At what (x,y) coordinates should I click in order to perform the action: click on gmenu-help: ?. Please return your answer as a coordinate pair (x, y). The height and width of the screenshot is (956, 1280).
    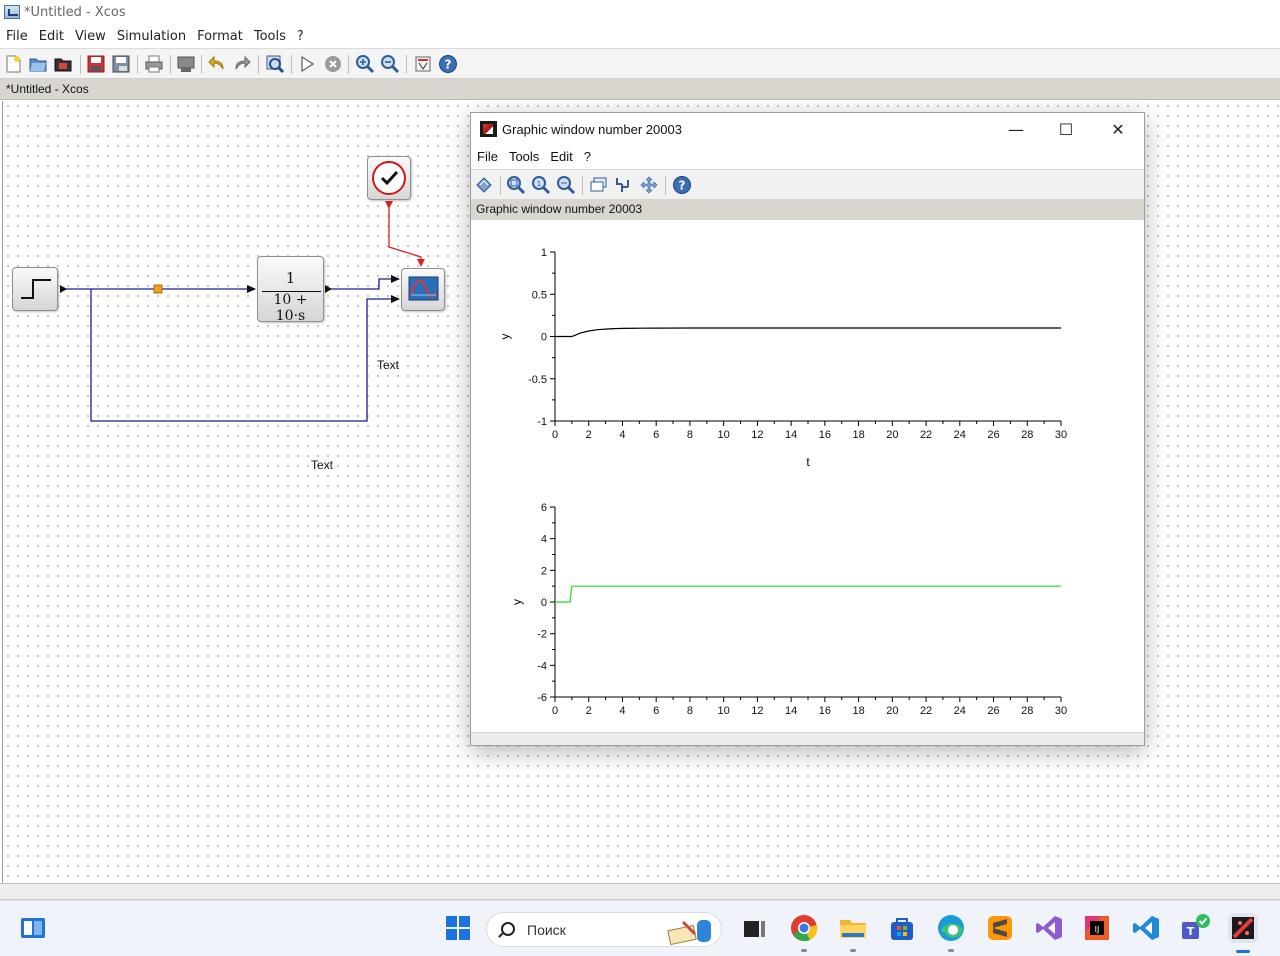
    Looking at the image, I should click on (587, 156).